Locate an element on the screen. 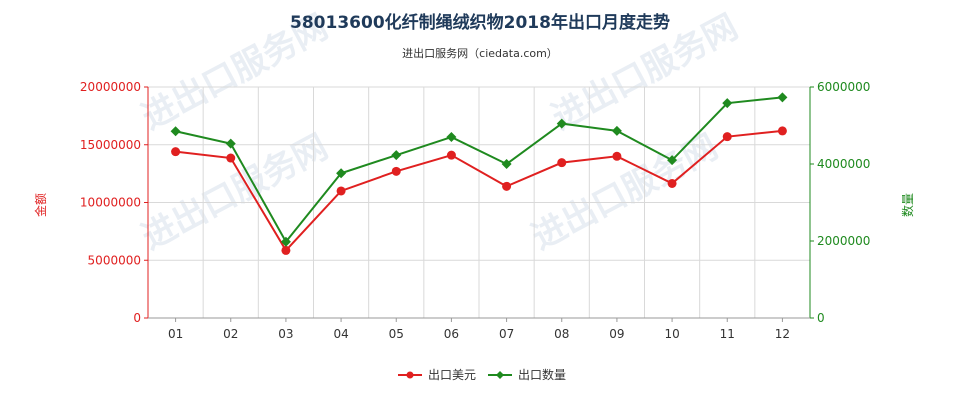  left-axis-ticks: 0 5000000 10000000 15000000 20000000 is located at coordinates (114, 202).